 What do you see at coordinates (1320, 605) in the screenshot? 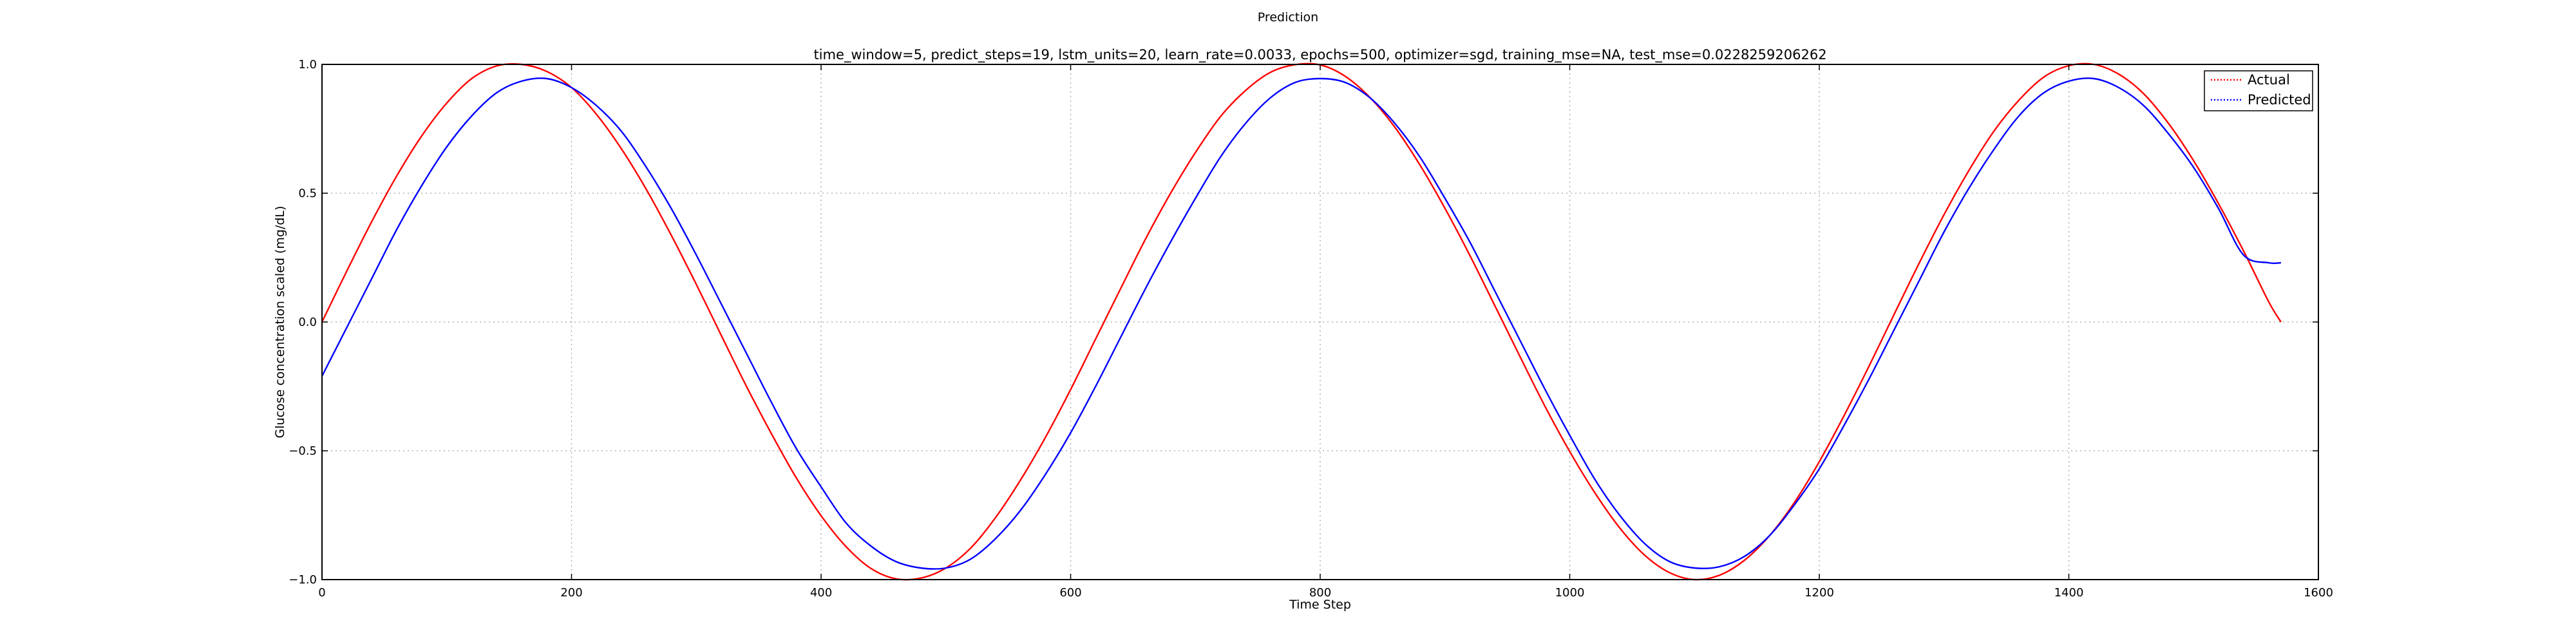
I see `x-axis-label: Time Step` at bounding box center [1320, 605].